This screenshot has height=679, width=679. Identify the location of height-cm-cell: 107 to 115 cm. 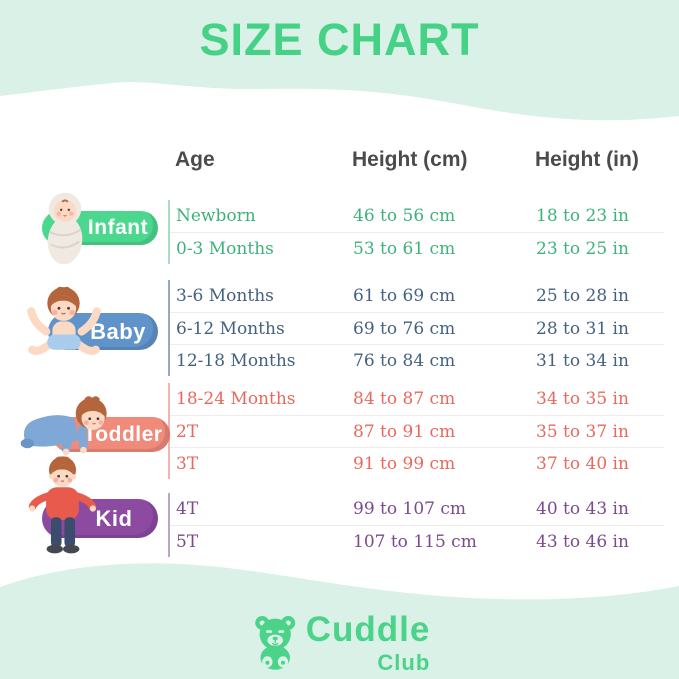
(415, 541).